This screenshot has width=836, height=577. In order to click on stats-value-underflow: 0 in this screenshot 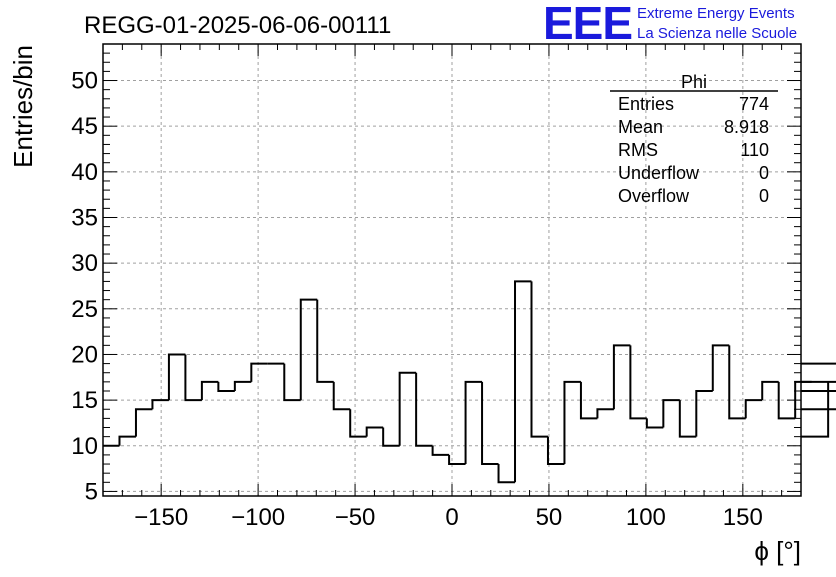, I will do `click(764, 173)`.